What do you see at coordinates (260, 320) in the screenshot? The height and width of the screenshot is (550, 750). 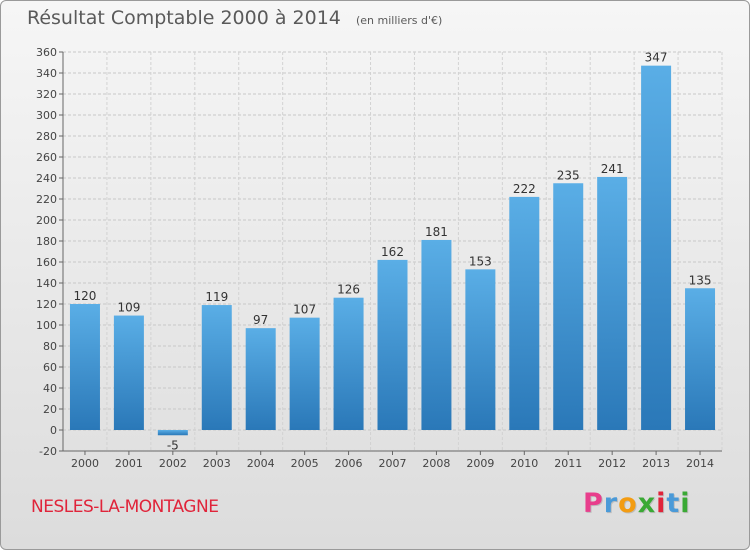 I see `data-label: 97` at bounding box center [260, 320].